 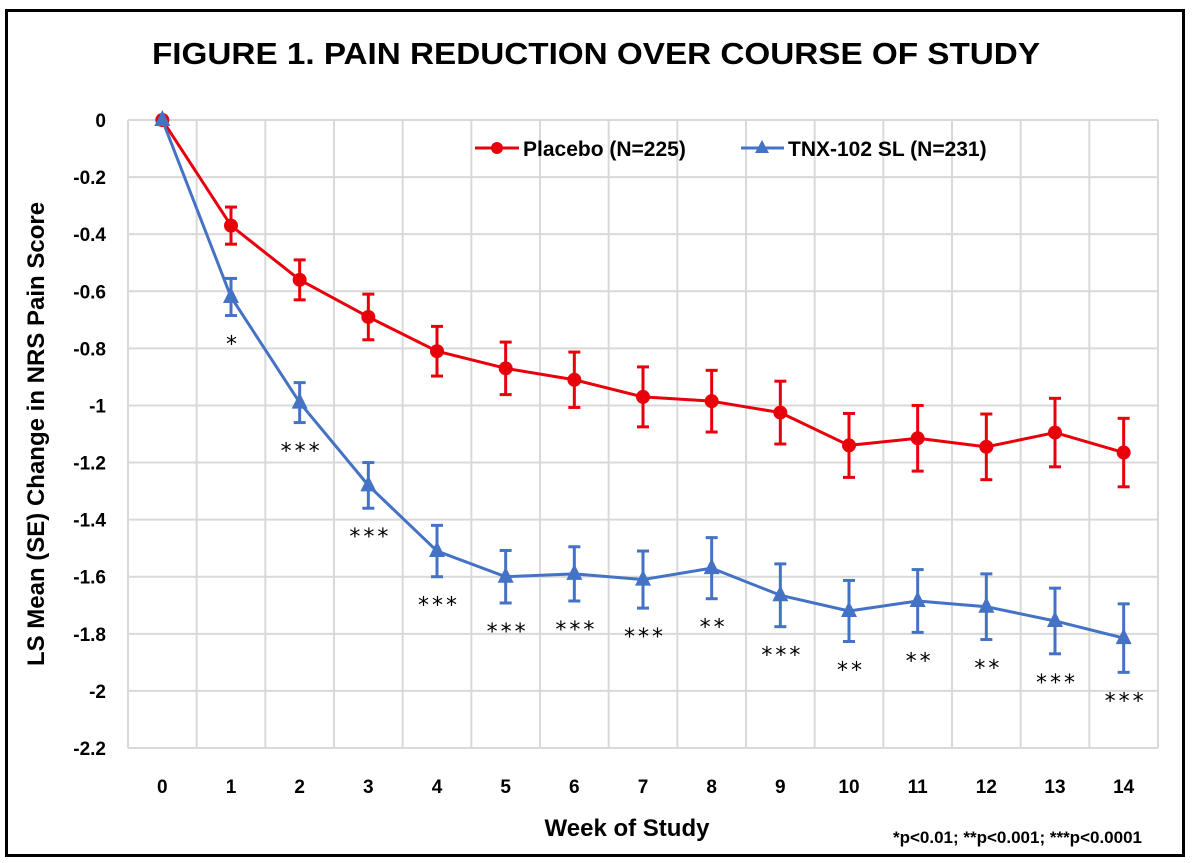 What do you see at coordinates (762, 146) in the screenshot?
I see `legend-marker-triangle-icon` at bounding box center [762, 146].